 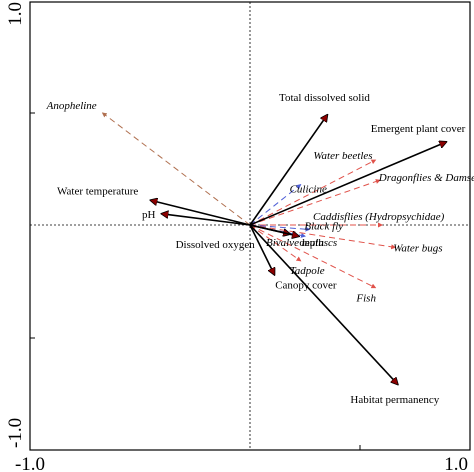 I want to click on env-vector-water-temperature, so click(x=201, y=213).